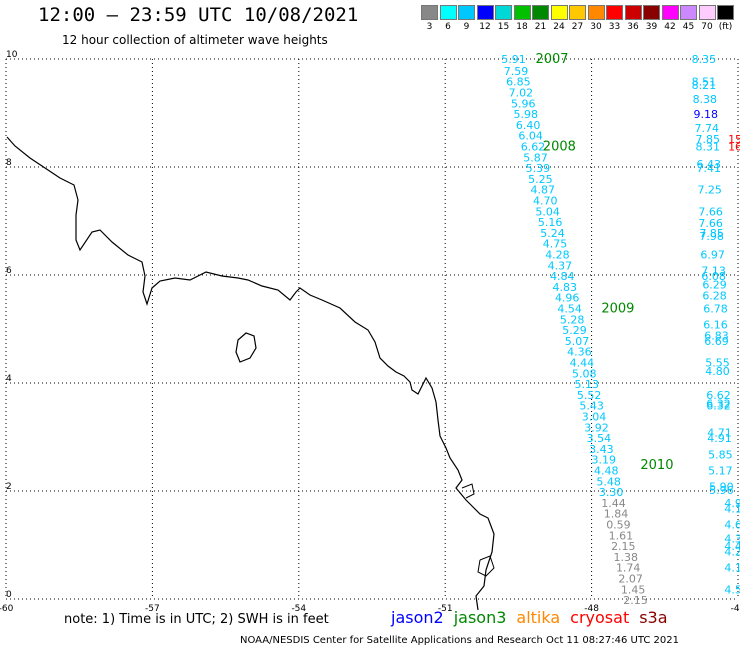 The height and width of the screenshot is (650, 740). Describe the element at coordinates (651, 27) in the screenshot. I see `legend-label: 39` at that location.